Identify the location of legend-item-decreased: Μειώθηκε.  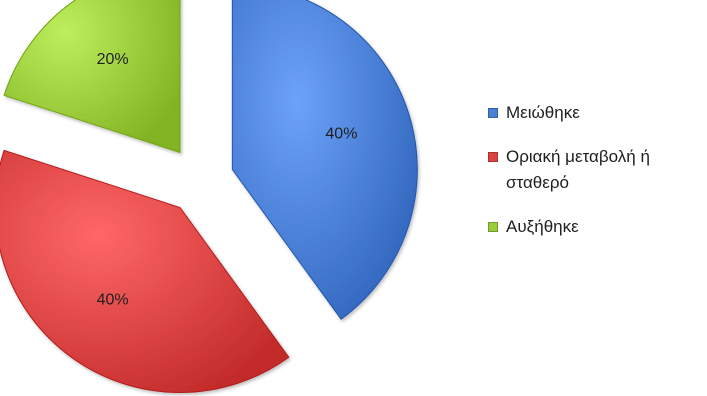
(595, 113).